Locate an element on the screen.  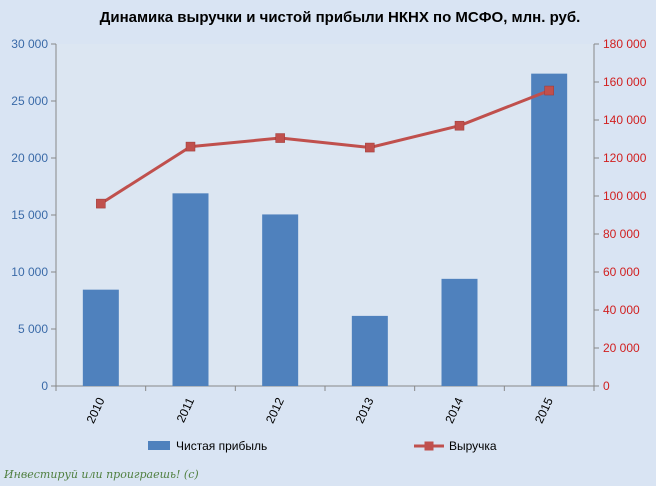
bar-2014 is located at coordinates (459, 332).